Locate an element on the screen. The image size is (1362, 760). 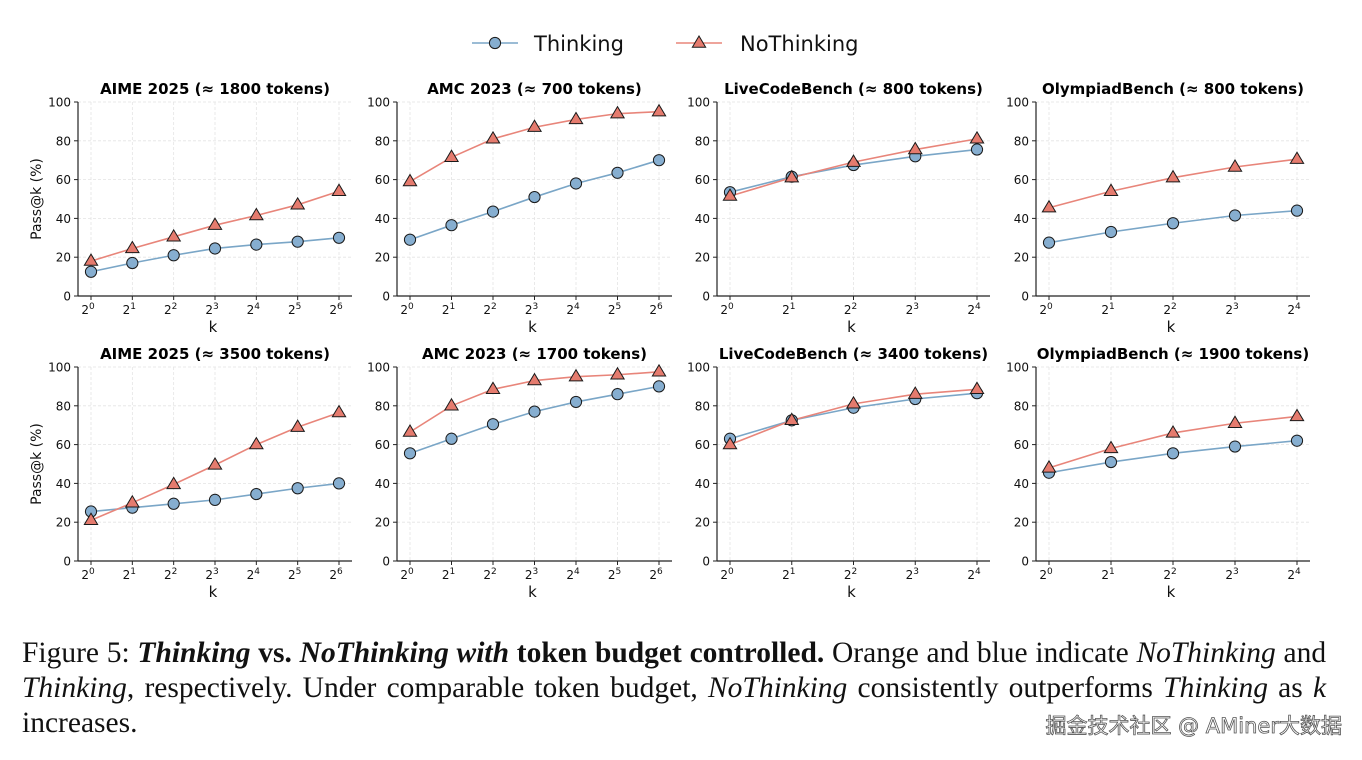
caption-text: increases. is located at coordinates (80, 723).